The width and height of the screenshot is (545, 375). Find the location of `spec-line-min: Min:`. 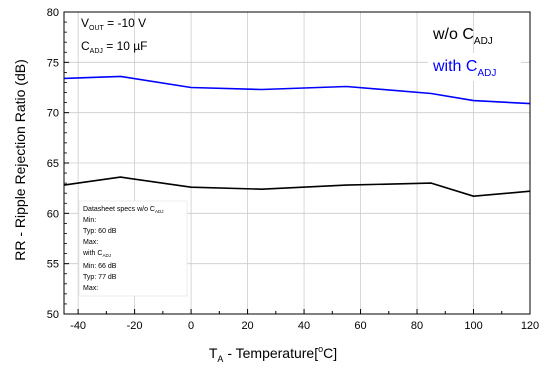

spec-line-min: Min: is located at coordinates (89, 220).